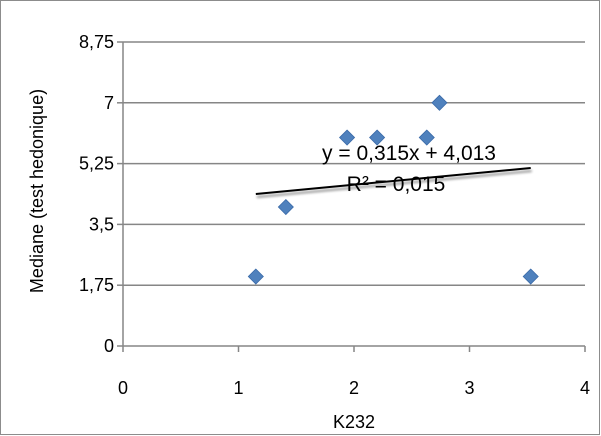 This screenshot has width=601, height=436. What do you see at coordinates (354, 422) in the screenshot?
I see `x-axis-title: K232` at bounding box center [354, 422].